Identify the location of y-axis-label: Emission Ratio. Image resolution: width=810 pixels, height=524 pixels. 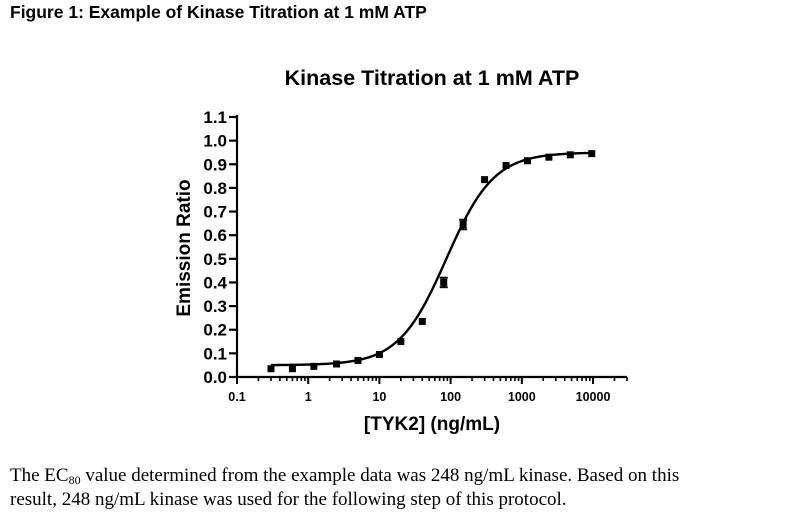
(184, 247).